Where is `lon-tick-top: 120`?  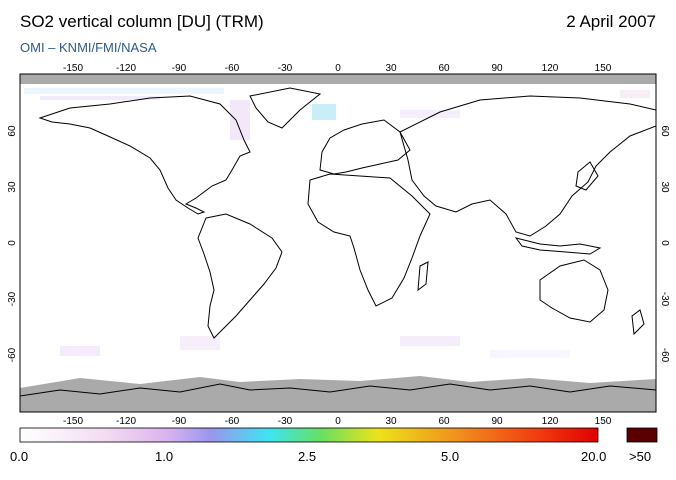
lon-tick-top: 120 is located at coordinates (550, 68).